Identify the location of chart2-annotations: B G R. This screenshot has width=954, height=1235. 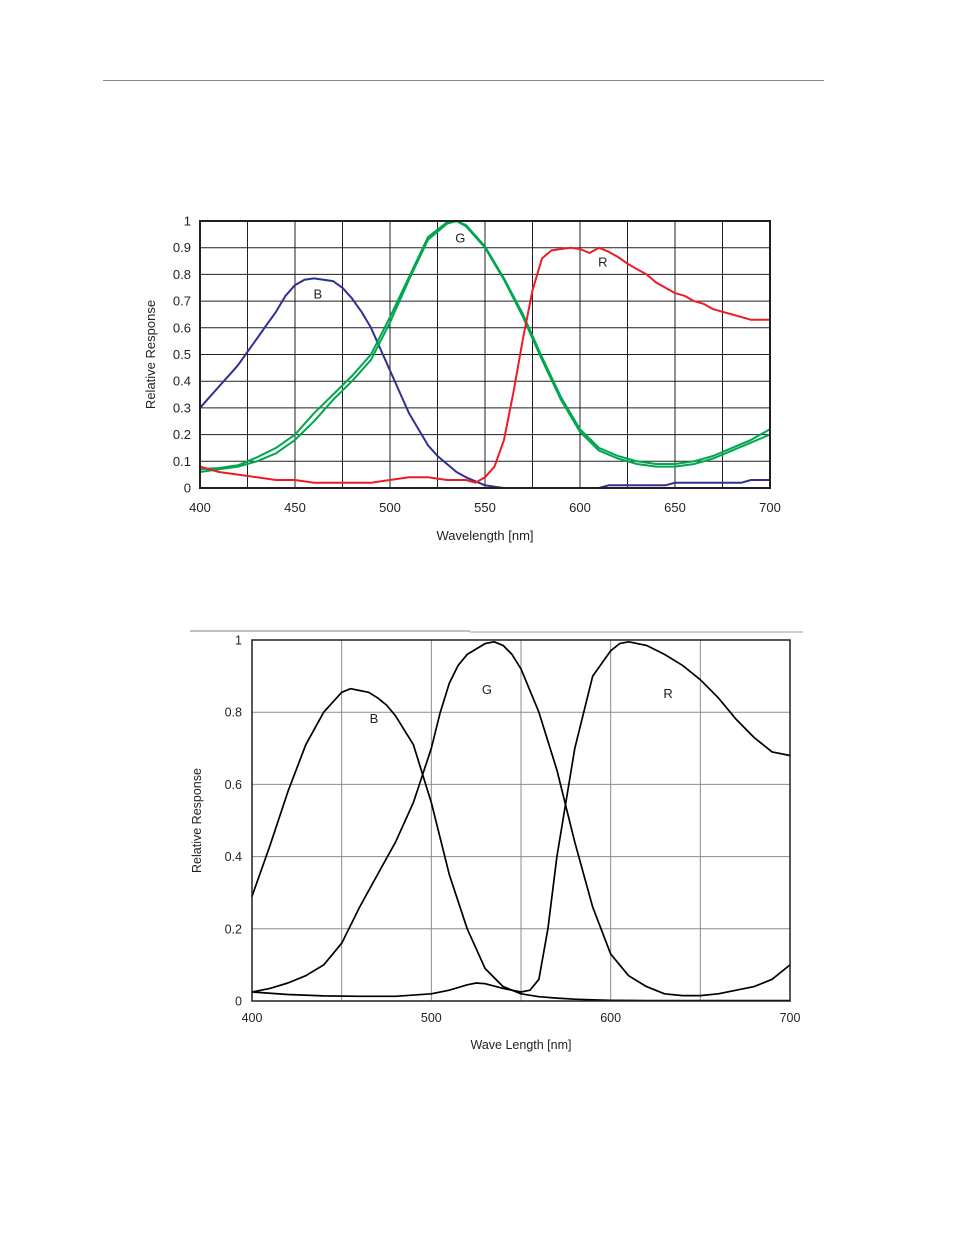
(521, 704).